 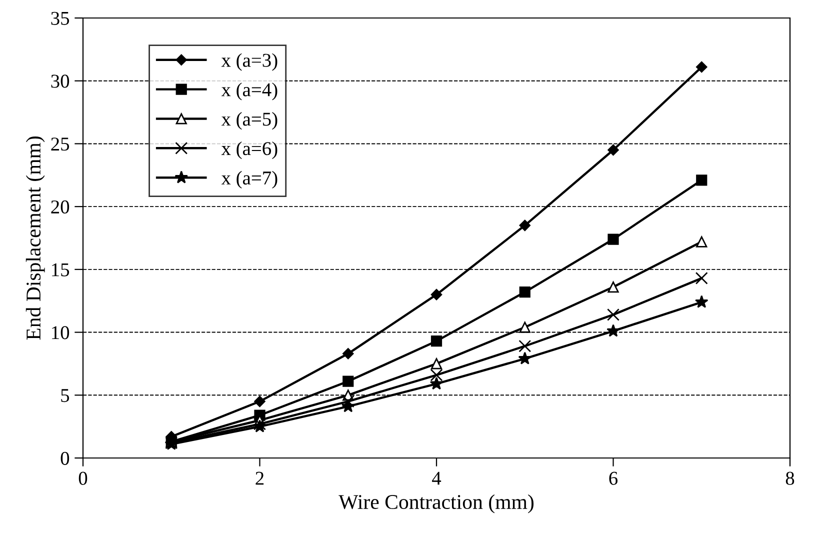 What do you see at coordinates (65, 395) in the screenshot?
I see `y-tick-label: 5` at bounding box center [65, 395].